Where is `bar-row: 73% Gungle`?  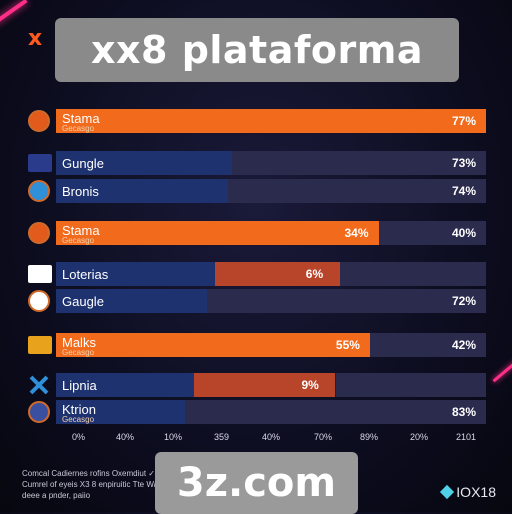 bar-row: 73% Gungle is located at coordinates (271, 163).